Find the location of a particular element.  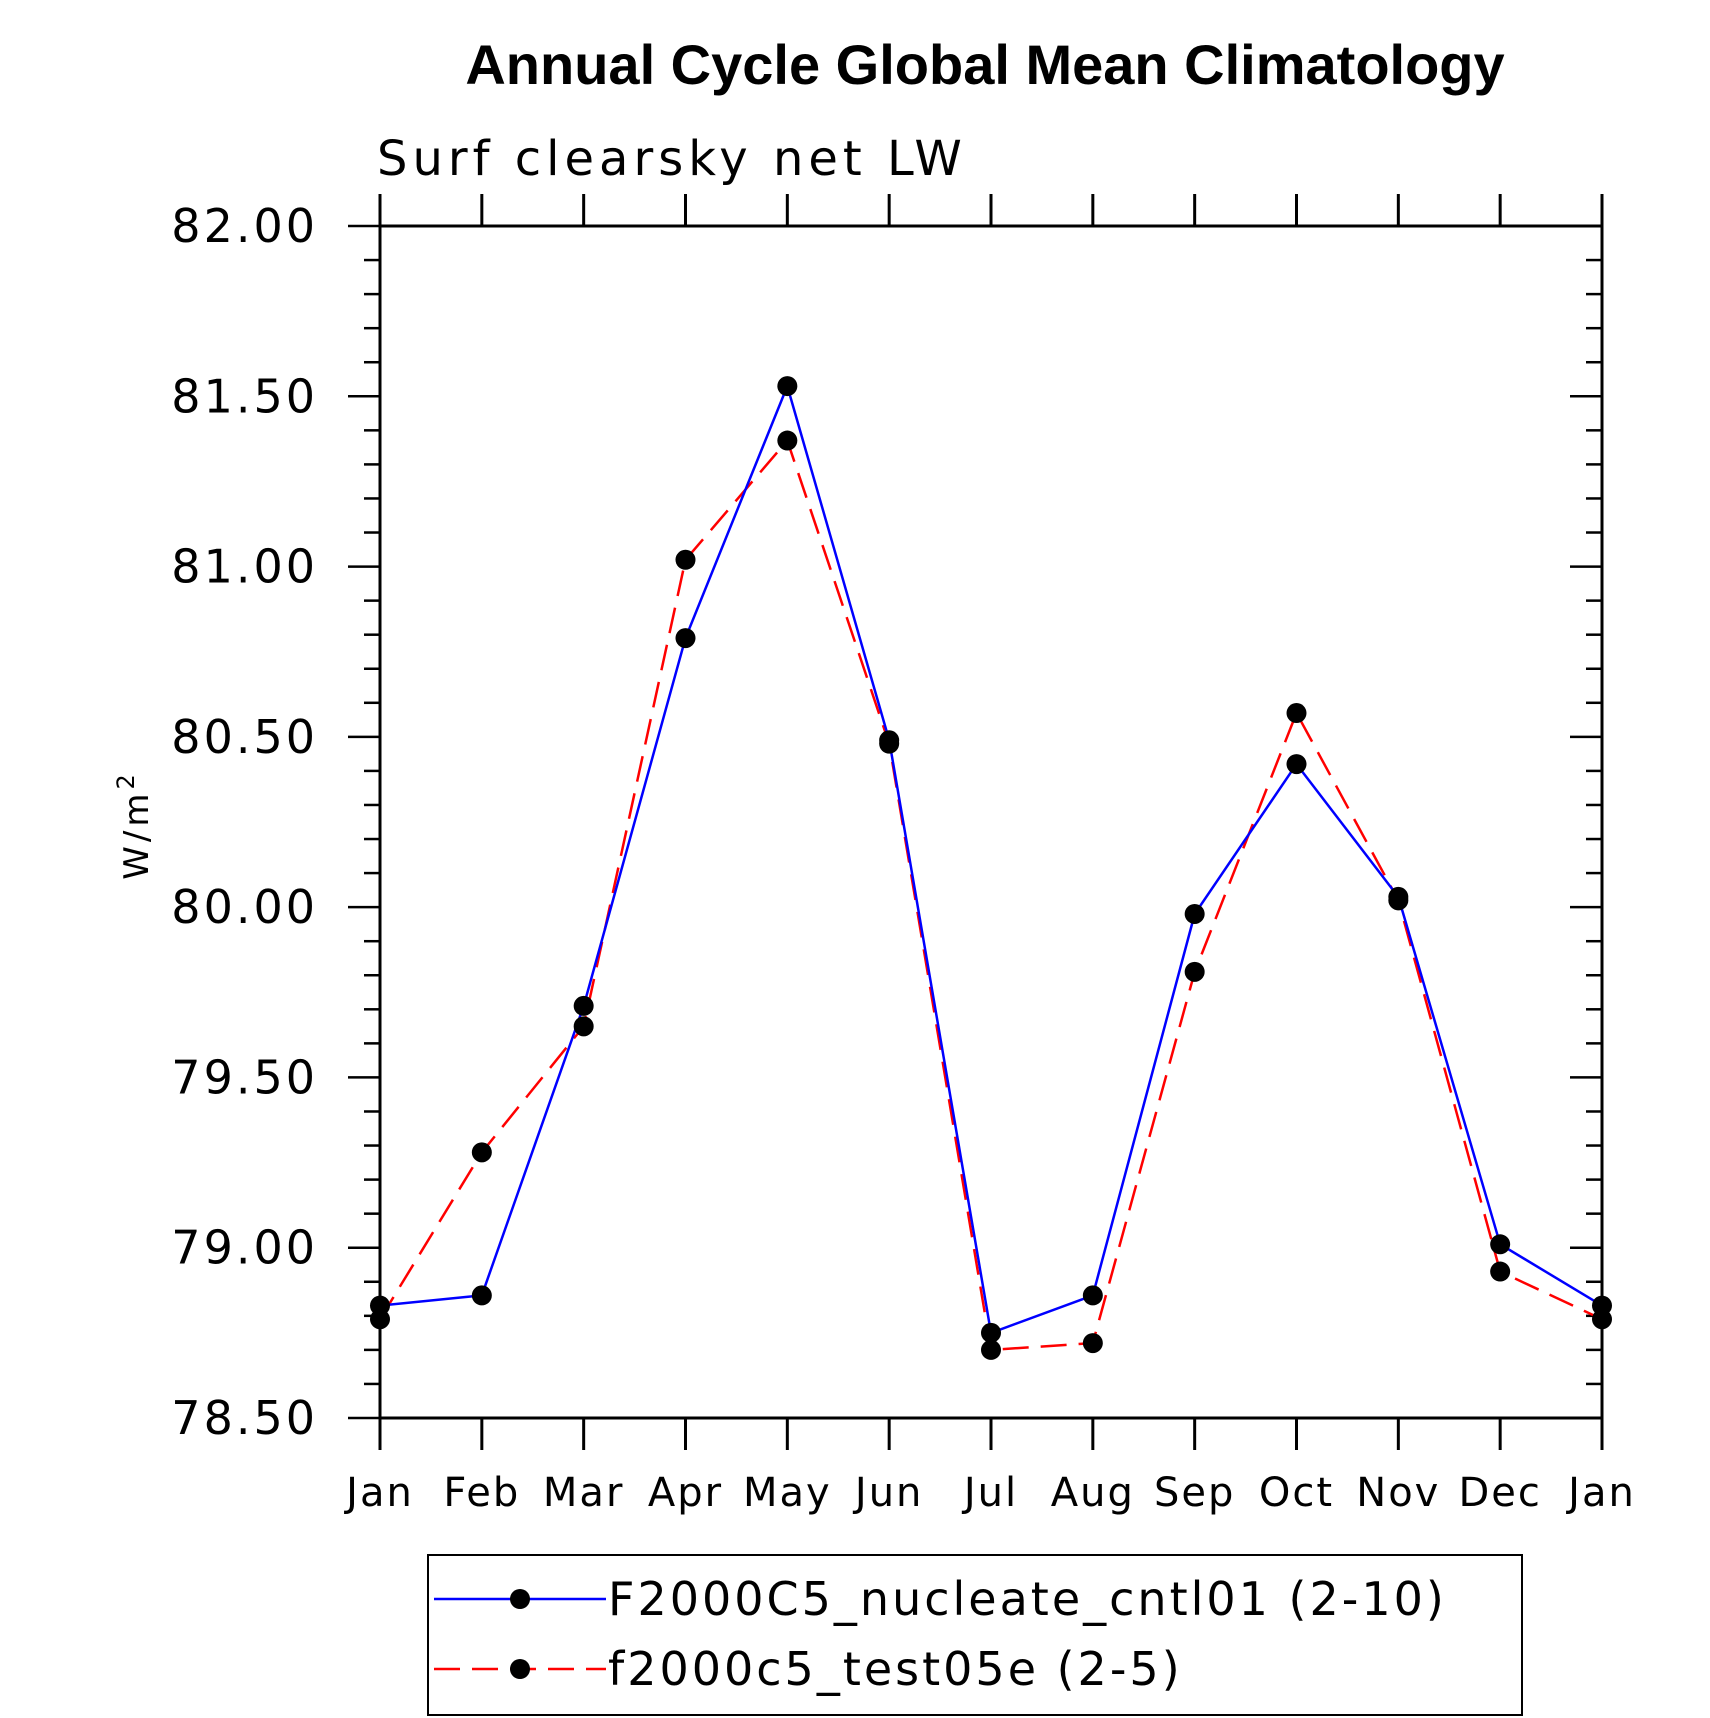

x-tick-labels: Jan Feb Mar Apr May Jun Jul Aug Sep Oct Nov Dec Jan is located at coordinates (989, 1493).